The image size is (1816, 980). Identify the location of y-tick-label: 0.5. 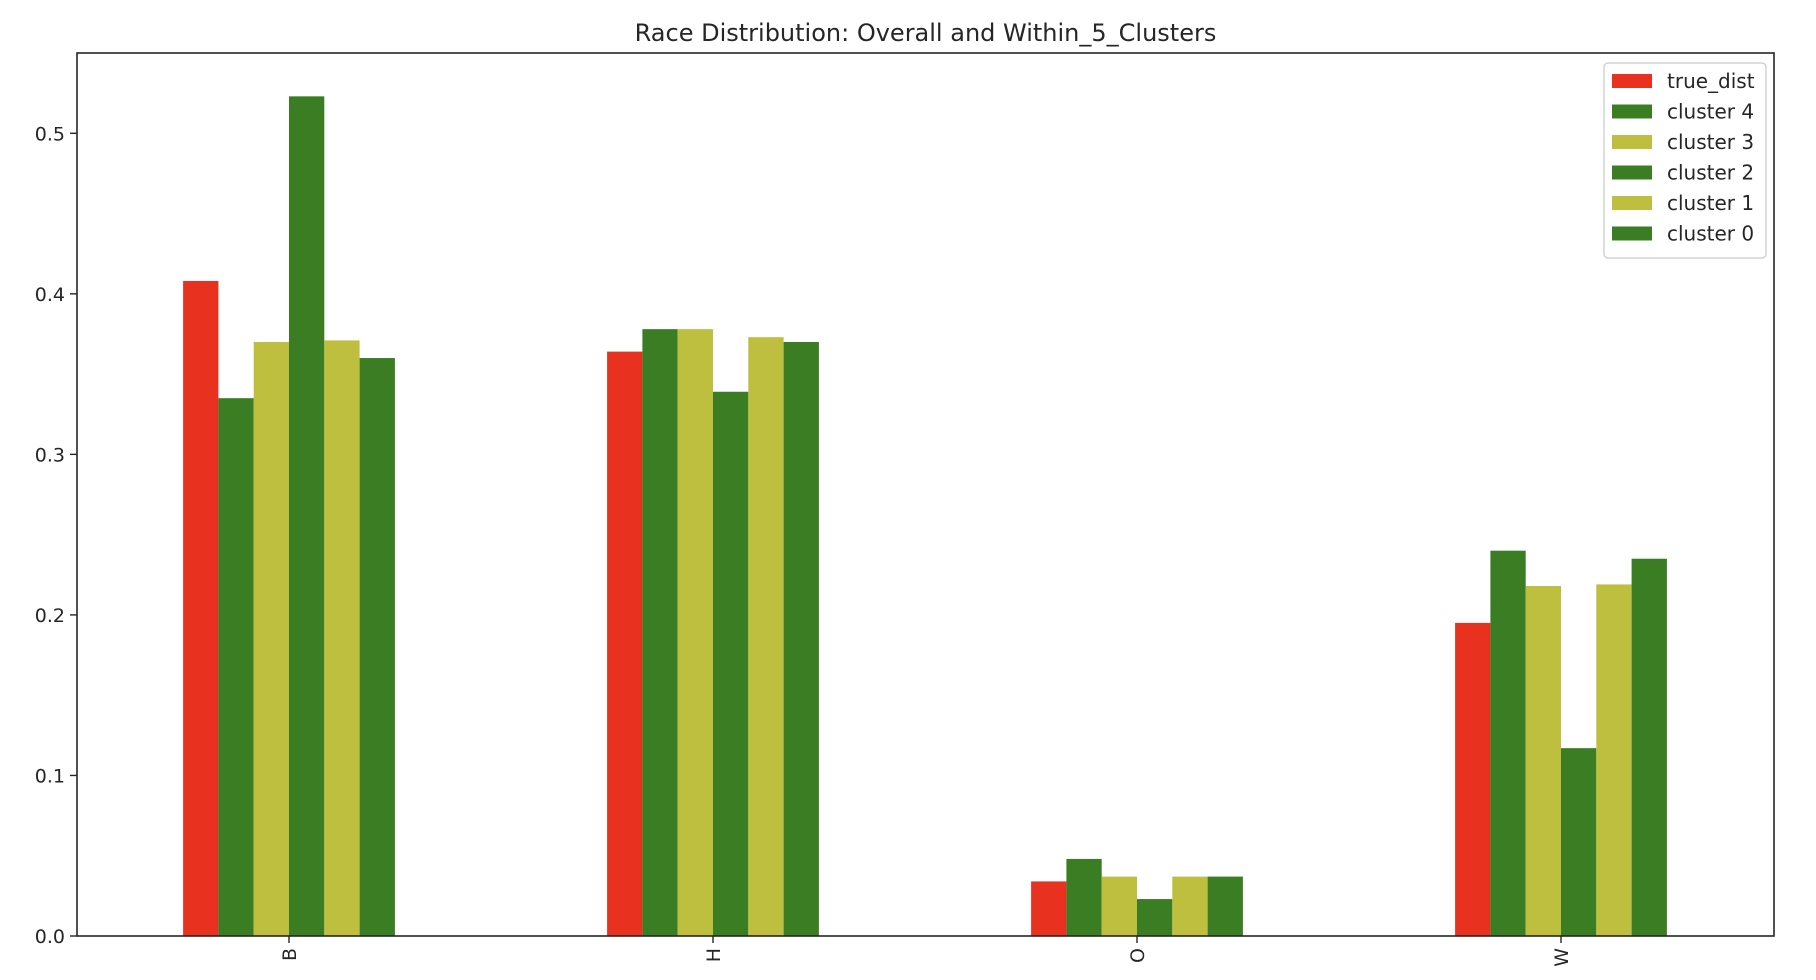
(50, 134).